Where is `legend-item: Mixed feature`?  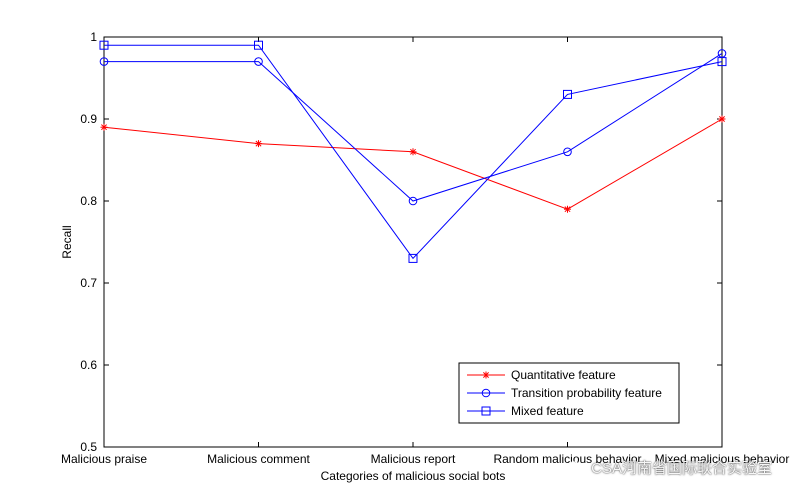
legend-item: Mixed feature is located at coordinates (525, 411).